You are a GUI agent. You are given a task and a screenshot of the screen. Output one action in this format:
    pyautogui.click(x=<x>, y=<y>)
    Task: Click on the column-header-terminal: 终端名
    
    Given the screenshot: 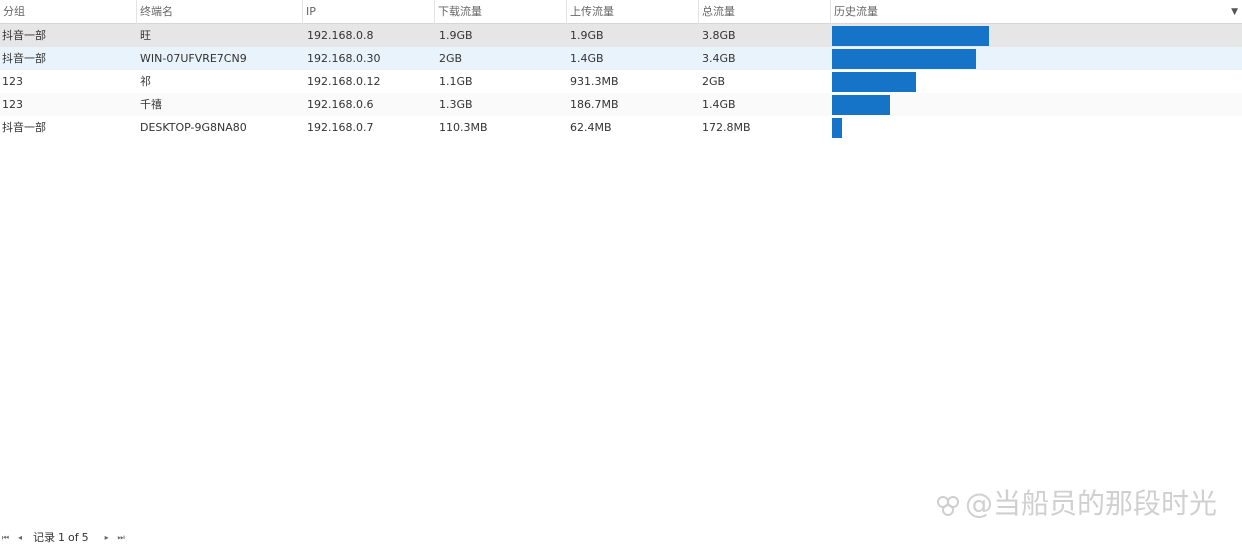 What is the action you would take?
    pyautogui.click(x=219, y=12)
    